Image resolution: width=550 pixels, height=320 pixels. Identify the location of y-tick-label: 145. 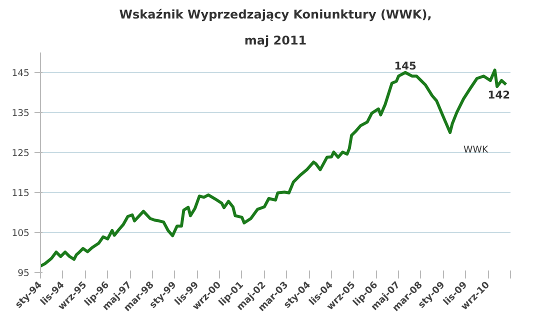
(21, 73).